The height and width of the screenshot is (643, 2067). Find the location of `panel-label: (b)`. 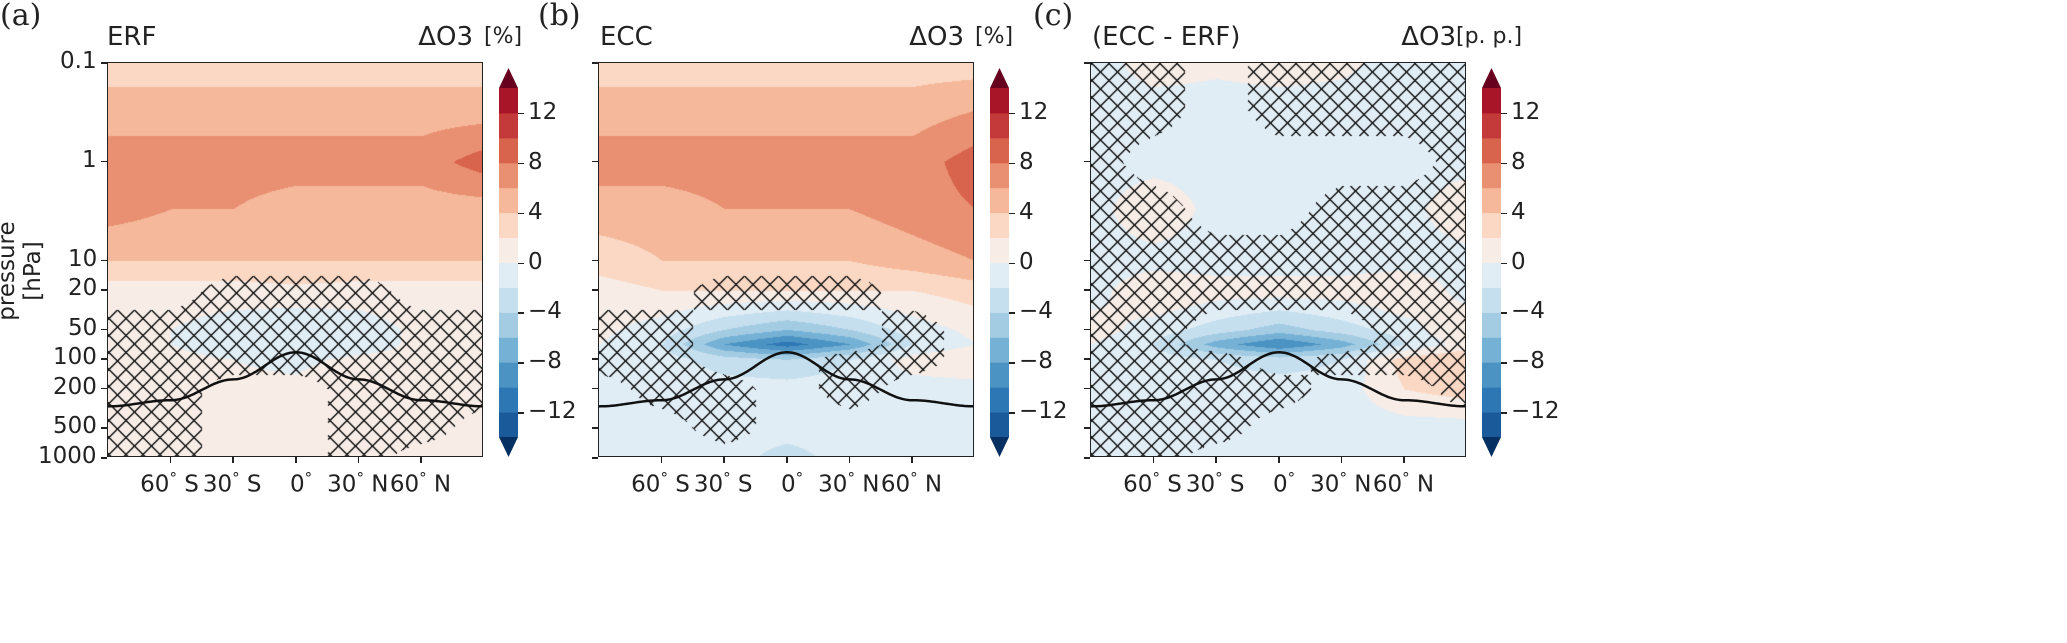

panel-label: (b) is located at coordinates (559, 16).